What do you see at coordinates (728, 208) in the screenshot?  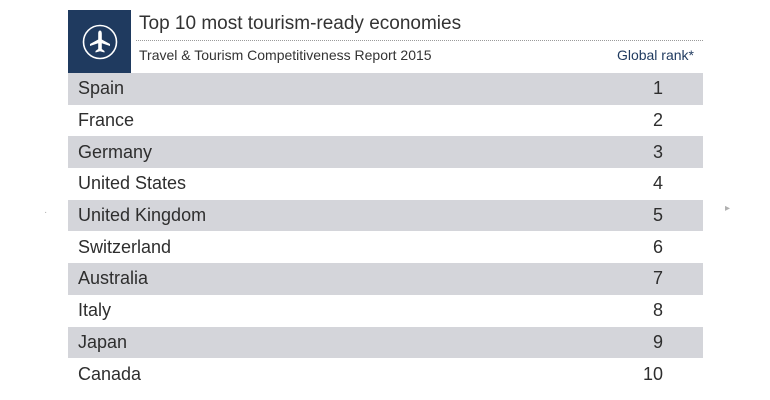 I see `edge-arrow-mark: ▸` at bounding box center [728, 208].